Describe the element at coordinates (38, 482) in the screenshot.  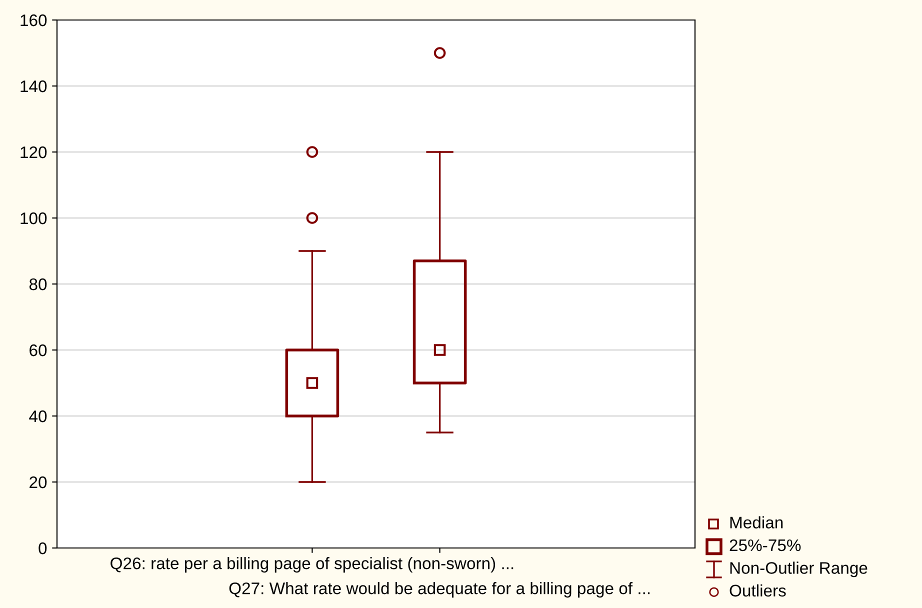
I see `y-tick-label: 20` at that location.